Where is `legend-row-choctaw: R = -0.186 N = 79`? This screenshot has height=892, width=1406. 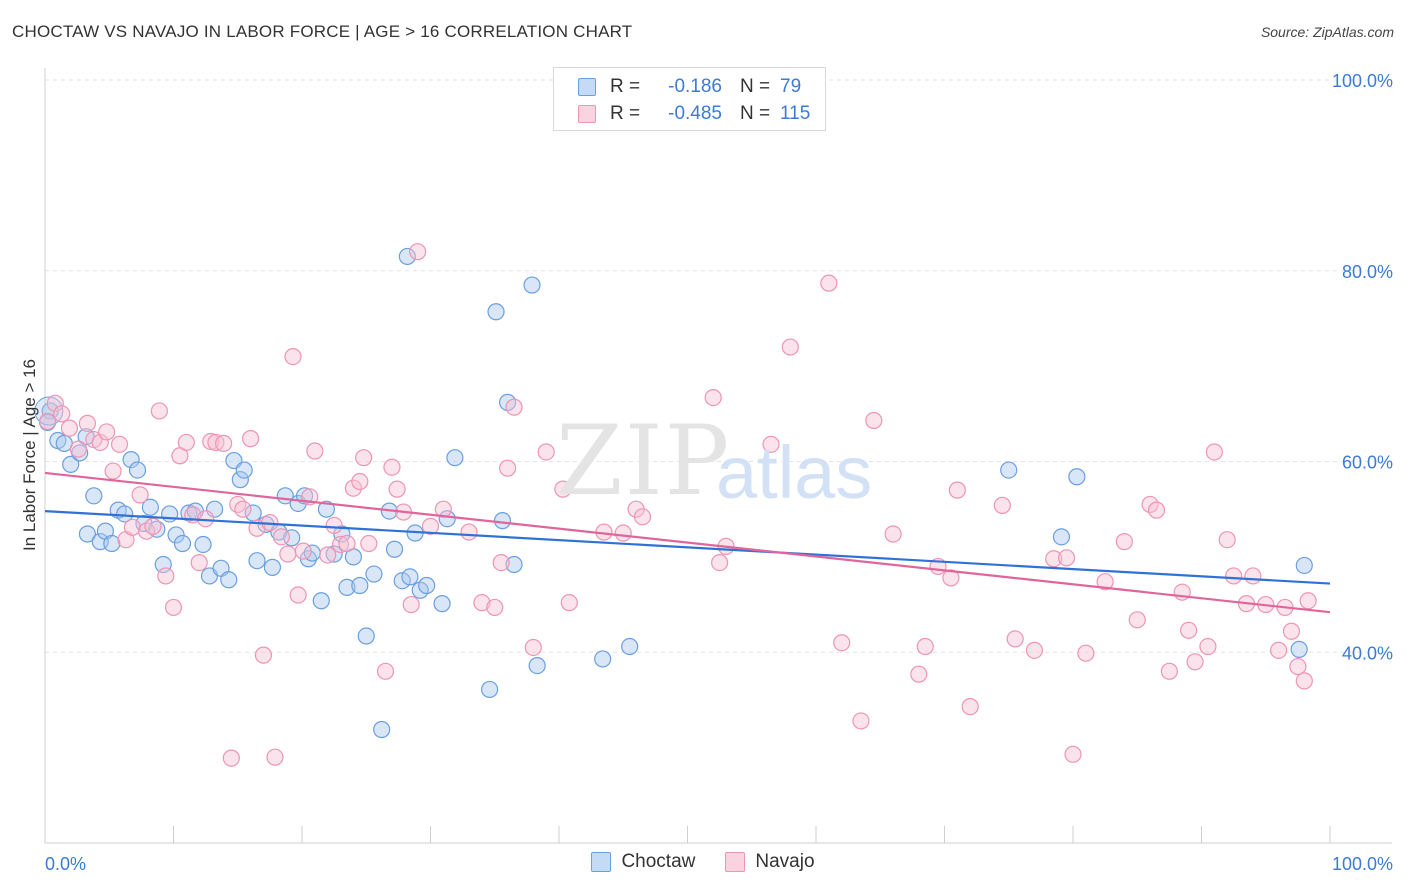 legend-row-choctaw: R = -0.186 N = 79 is located at coordinates (689, 87).